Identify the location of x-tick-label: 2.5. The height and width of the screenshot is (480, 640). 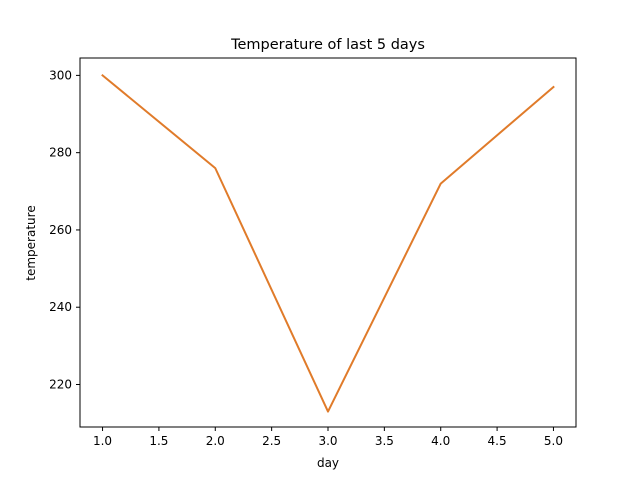
(271, 441).